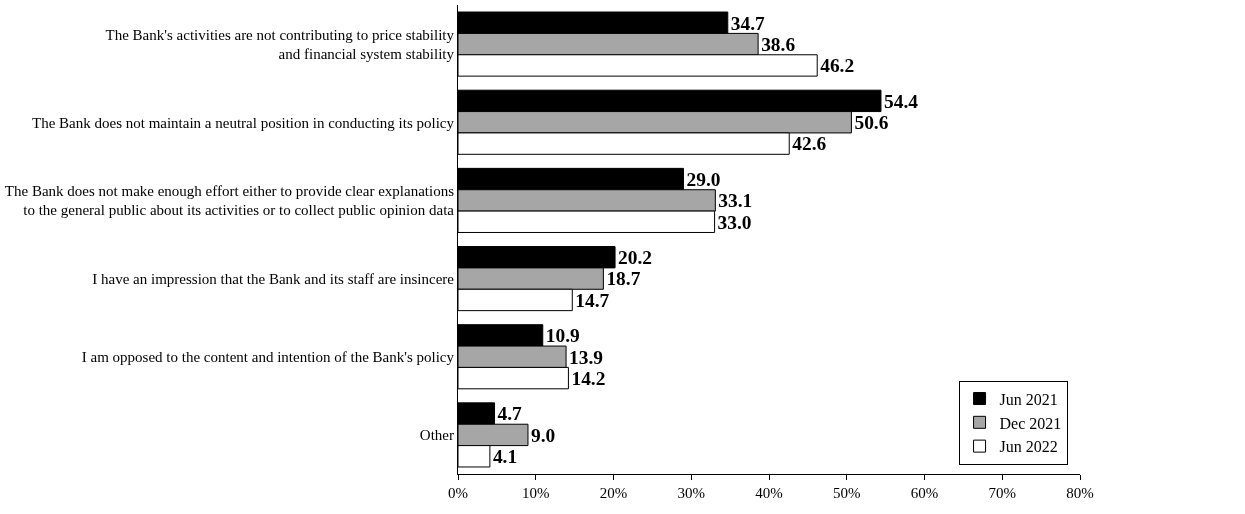 This screenshot has height=514, width=1245. What do you see at coordinates (613, 493) in the screenshot?
I see `x-tick-label: 20%` at bounding box center [613, 493].